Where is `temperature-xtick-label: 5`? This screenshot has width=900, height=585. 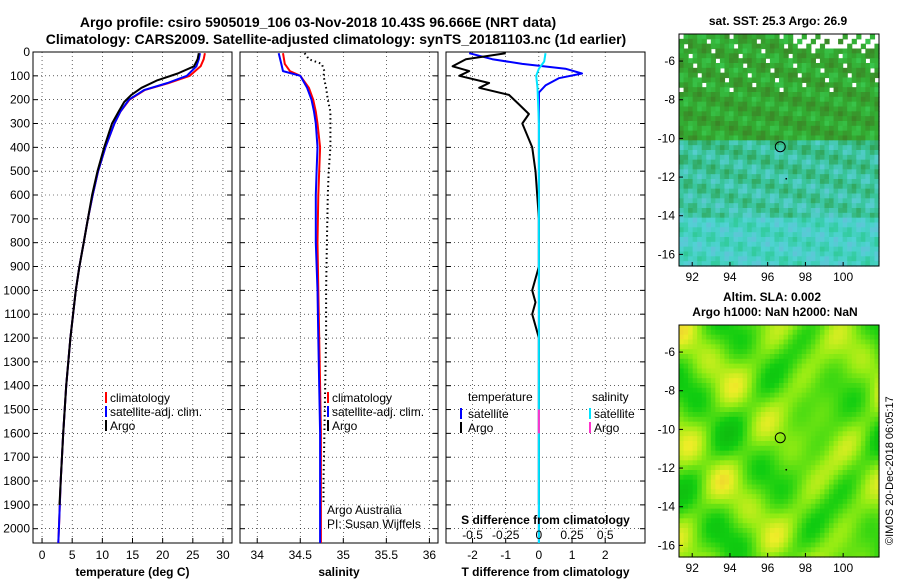 temperature-xtick-label: 5 is located at coordinates (72, 555).